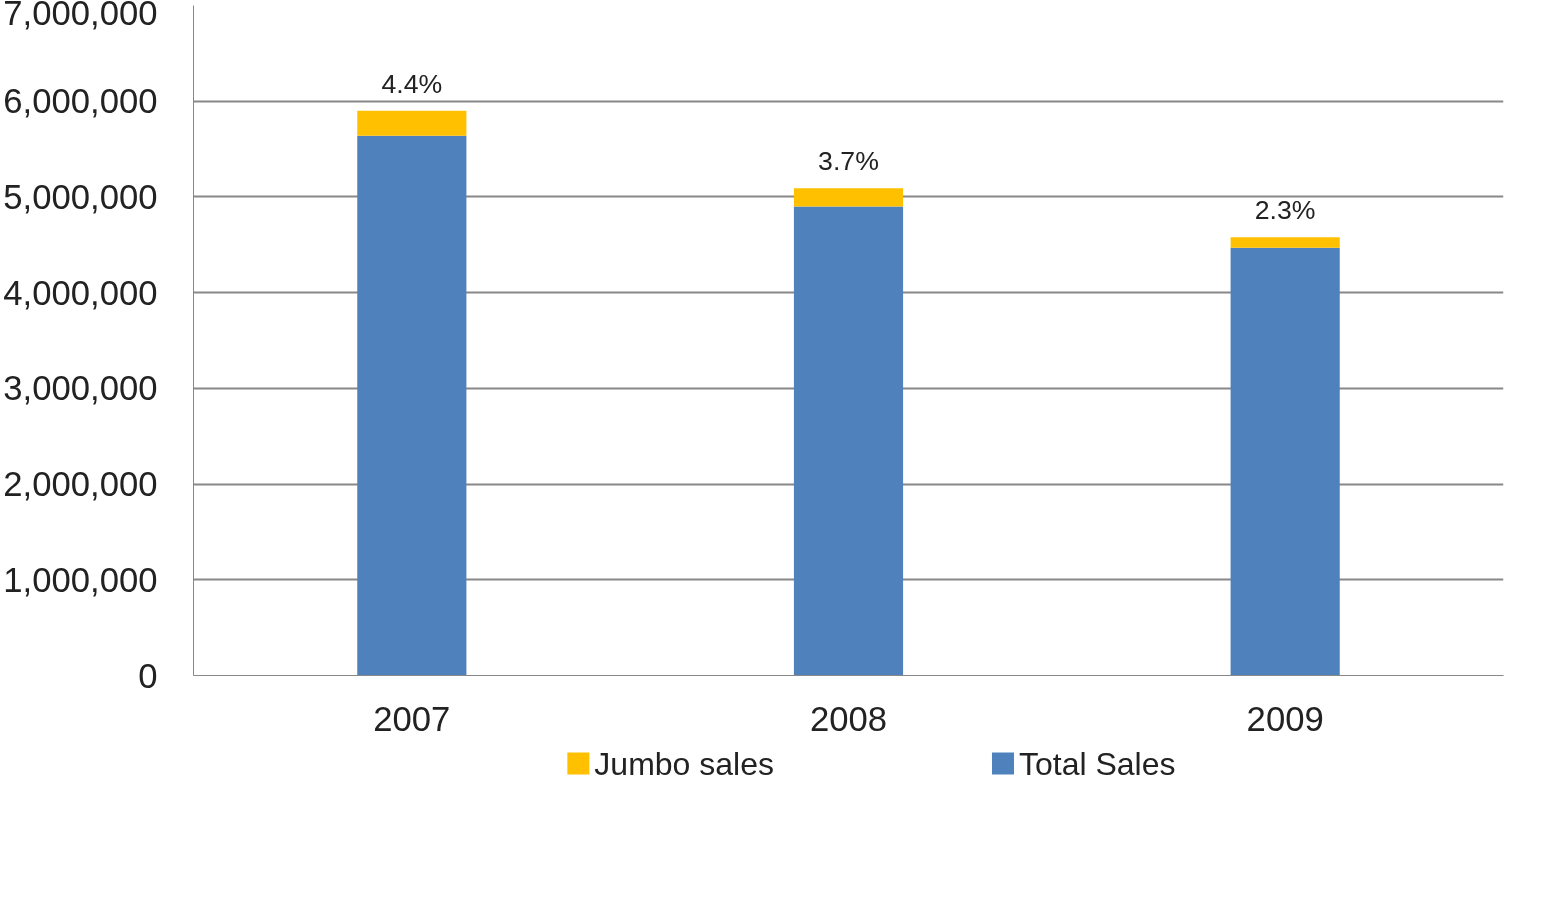 The height and width of the screenshot is (905, 1545). Describe the element at coordinates (848, 161) in the screenshot. I see `annotation: 3.7%` at that location.